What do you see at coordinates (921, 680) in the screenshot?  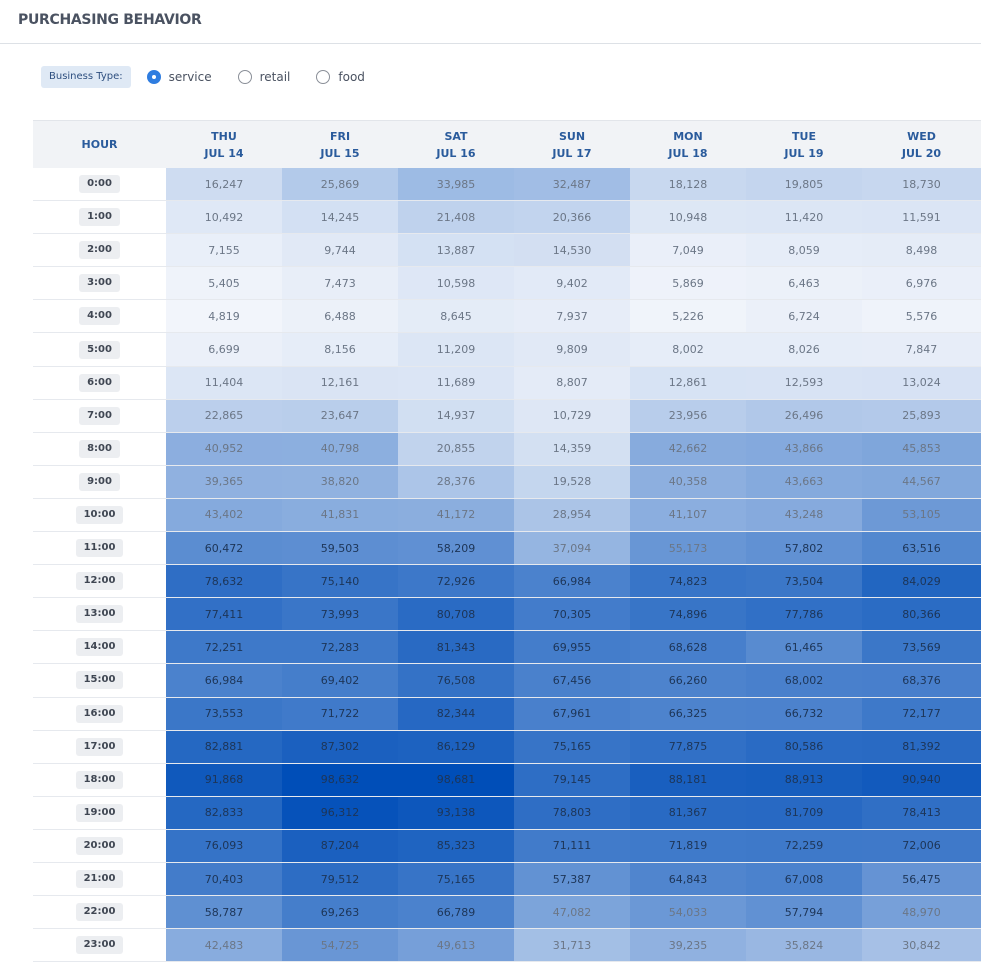 I see `heatmap-cell: 68,376` at bounding box center [921, 680].